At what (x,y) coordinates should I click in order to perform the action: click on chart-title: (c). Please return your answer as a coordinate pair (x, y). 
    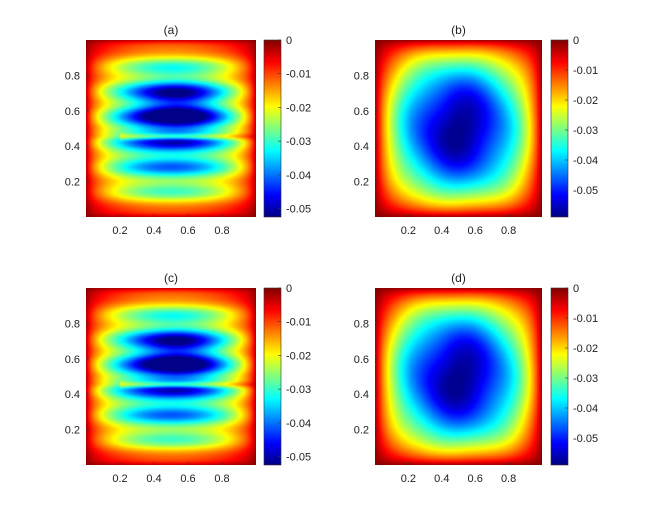
    Looking at the image, I should click on (171, 278).